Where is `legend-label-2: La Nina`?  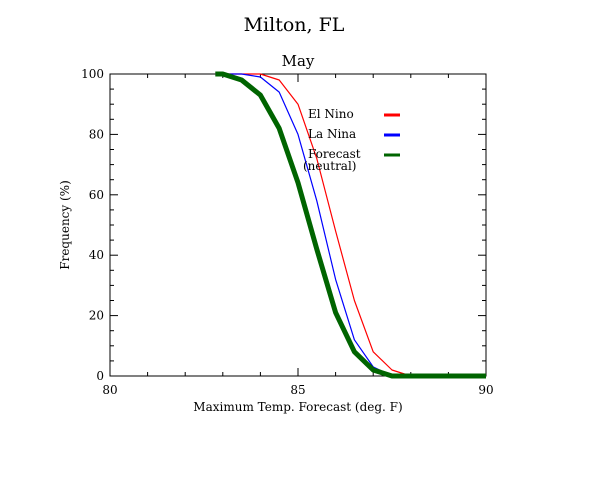 legend-label-2: La Nina is located at coordinates (332, 134).